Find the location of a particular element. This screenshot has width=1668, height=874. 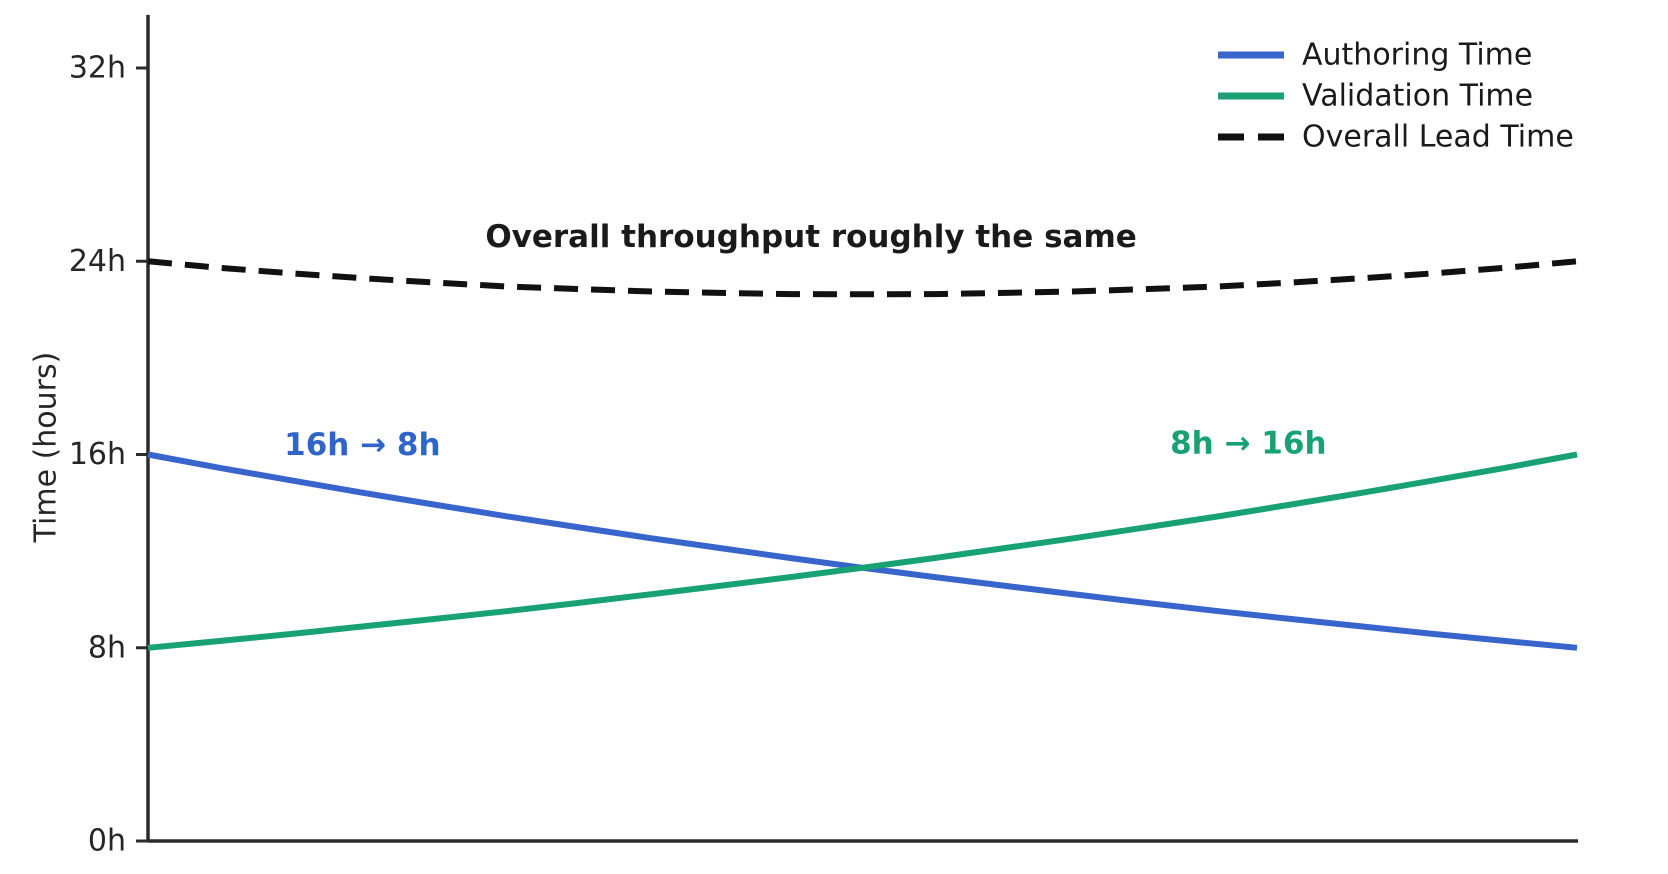

annotation-2: Overall throughput roughly the same is located at coordinates (810, 237).